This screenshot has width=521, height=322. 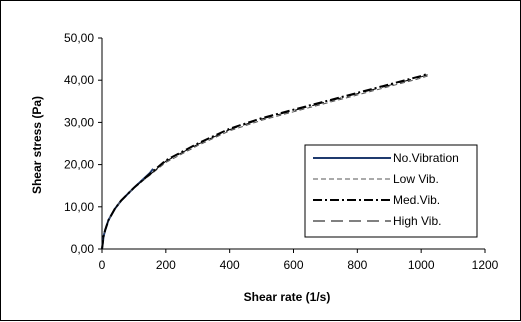 What do you see at coordinates (421, 265) in the screenshot?
I see `x-tick-label: 1000` at bounding box center [421, 265].